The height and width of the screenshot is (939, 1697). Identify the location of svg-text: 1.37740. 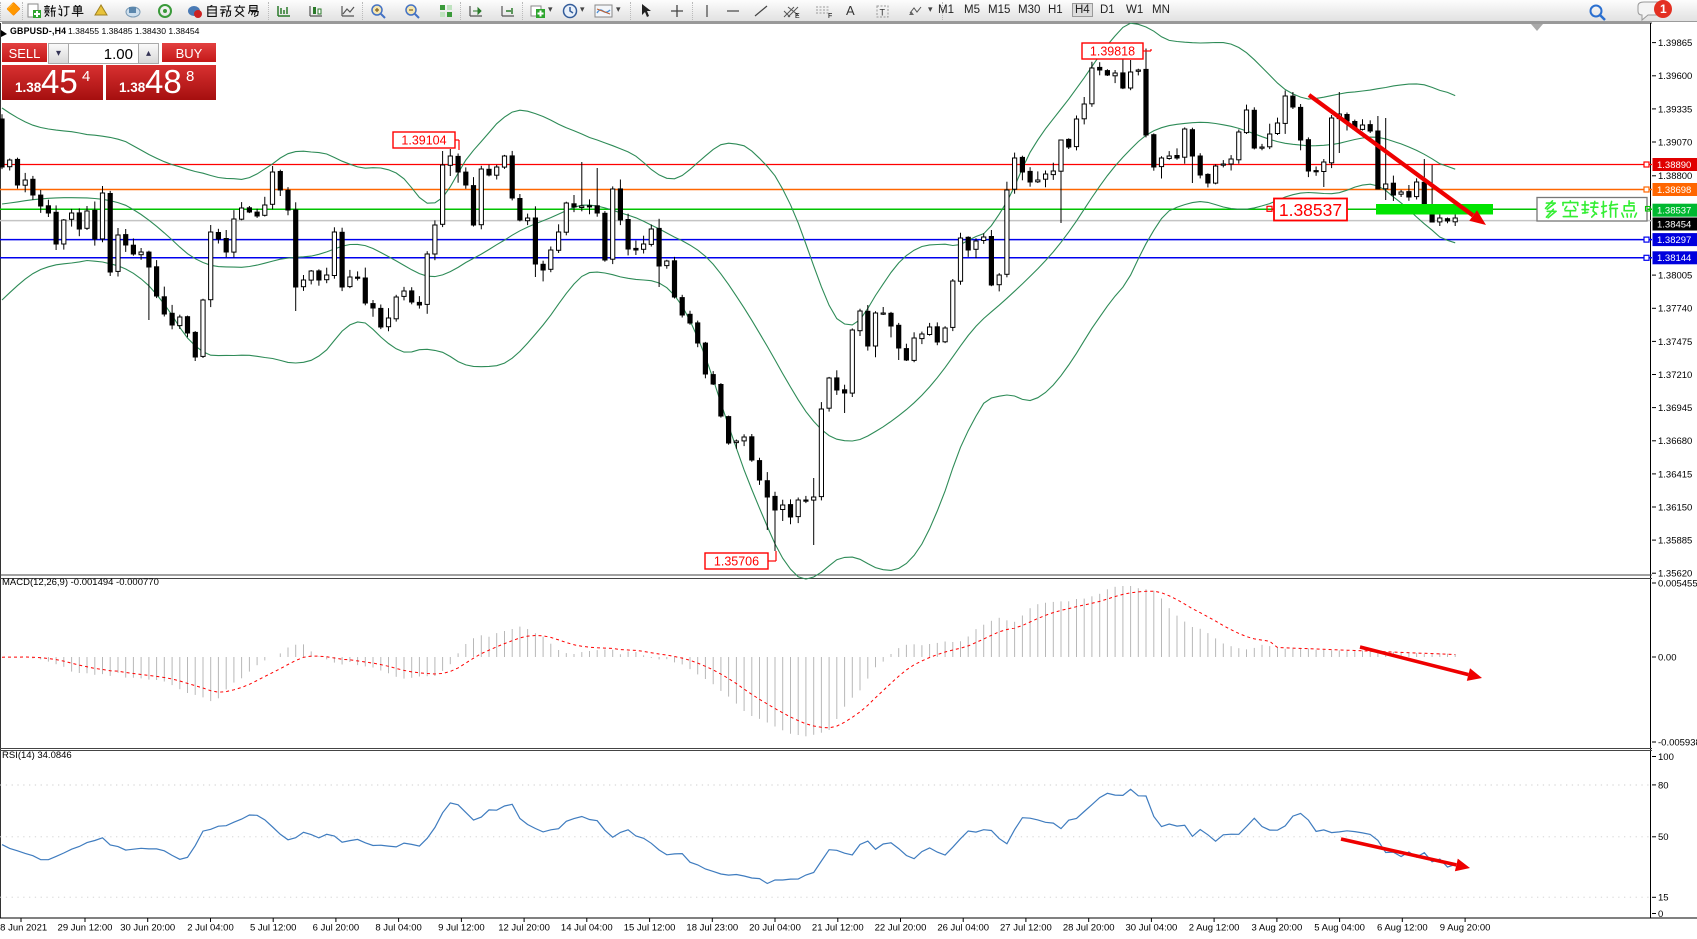
(1675, 309).